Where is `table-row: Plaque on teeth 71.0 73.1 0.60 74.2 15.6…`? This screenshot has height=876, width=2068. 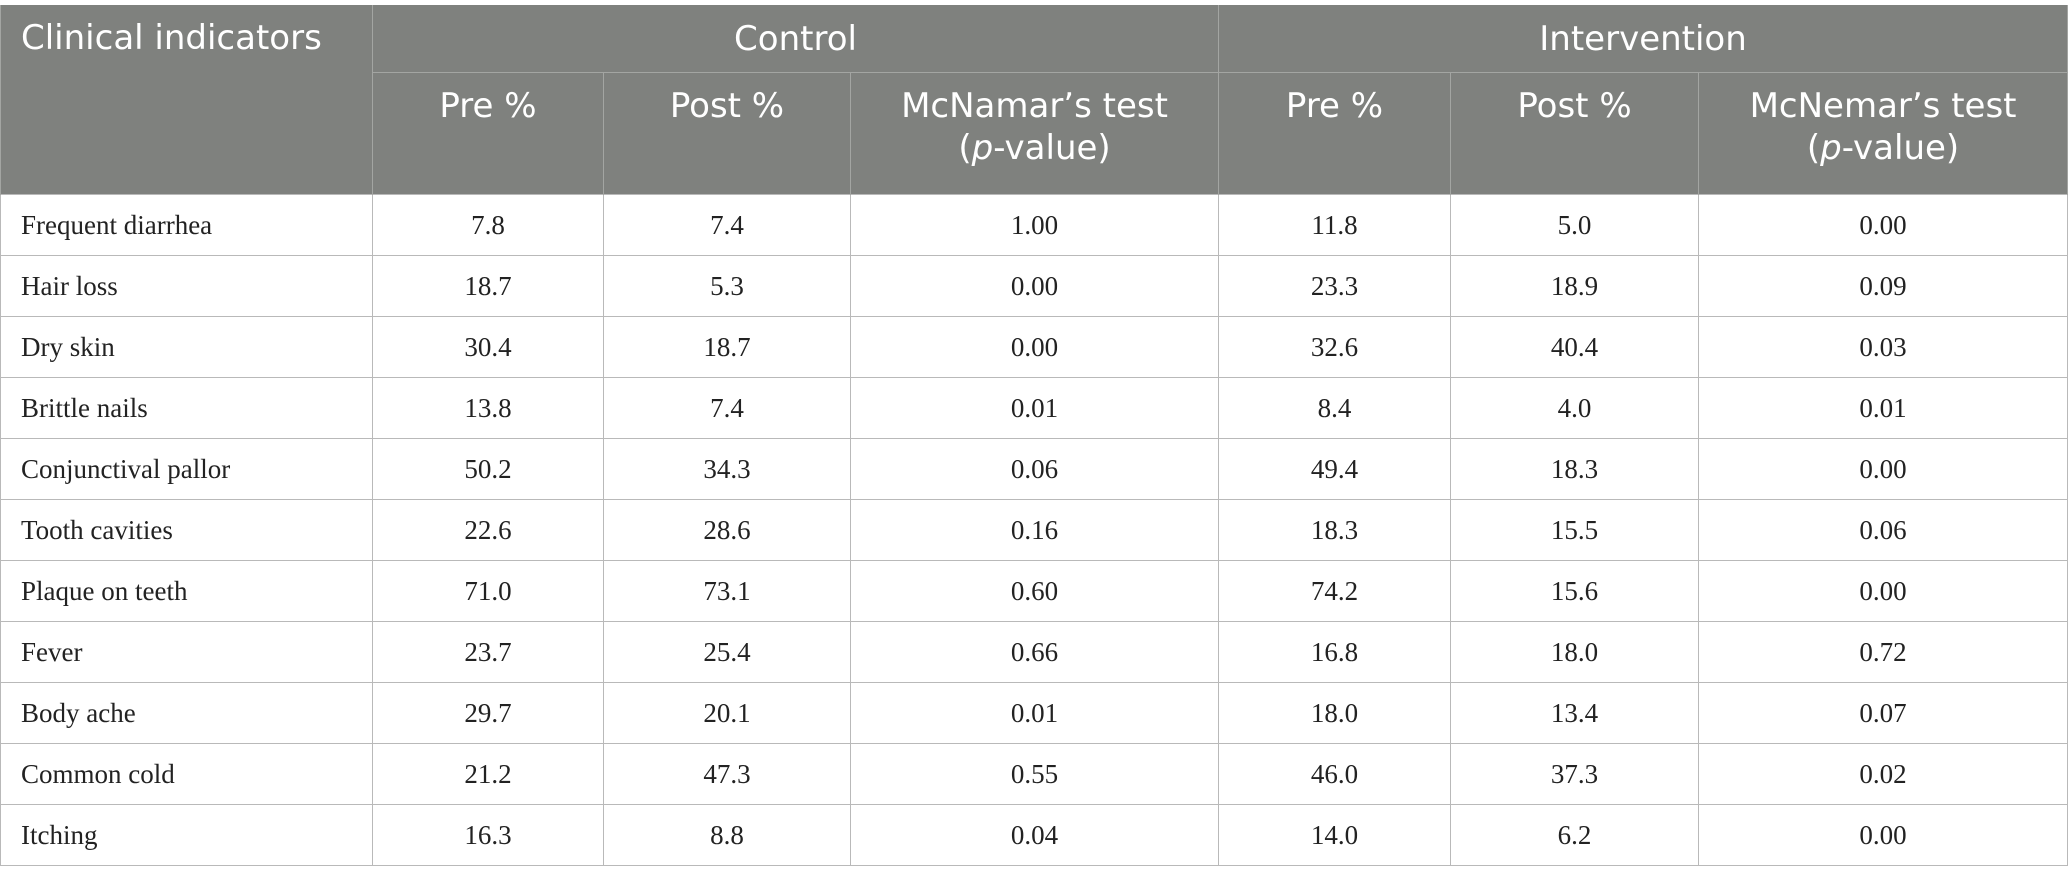
table-row: Plaque on teeth 71.0 73.1 0.60 74.2 15.6… is located at coordinates (1034, 591).